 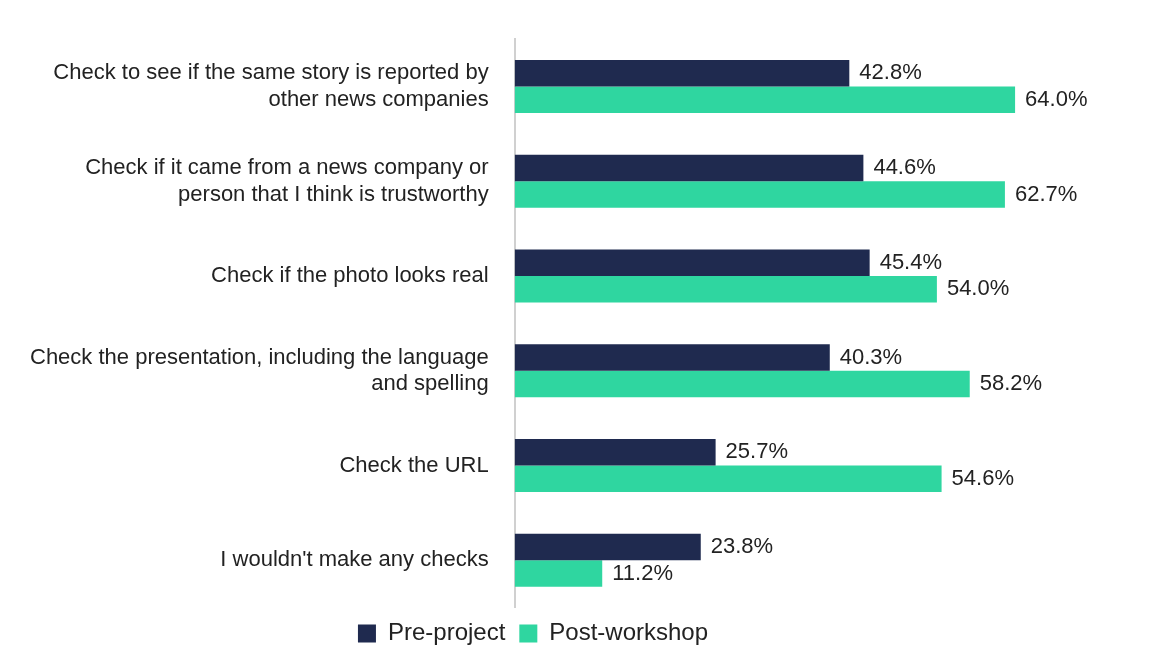 I want to click on data-label: 23.8%, so click(x=742, y=546).